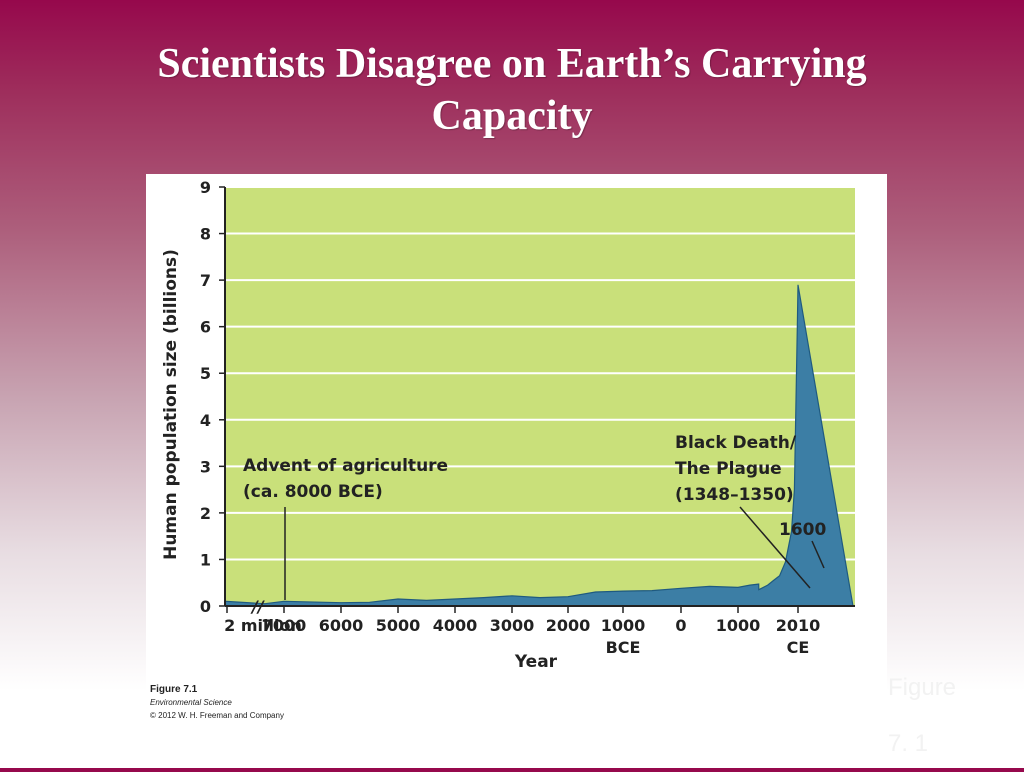 The height and width of the screenshot is (772, 1024). Describe the element at coordinates (512, 64) in the screenshot. I see `slide-title-line-1: Scientists Disagree on Earth’s Carrying` at that location.